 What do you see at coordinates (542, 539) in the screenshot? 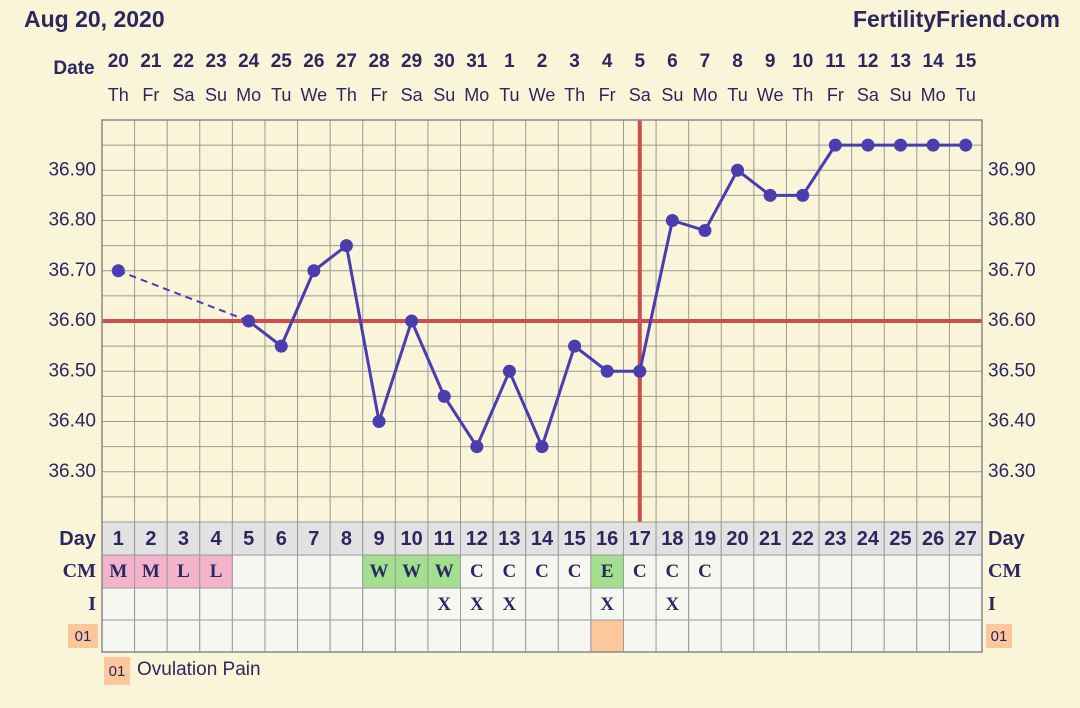
I see `day-cell-text: 14` at bounding box center [542, 539].